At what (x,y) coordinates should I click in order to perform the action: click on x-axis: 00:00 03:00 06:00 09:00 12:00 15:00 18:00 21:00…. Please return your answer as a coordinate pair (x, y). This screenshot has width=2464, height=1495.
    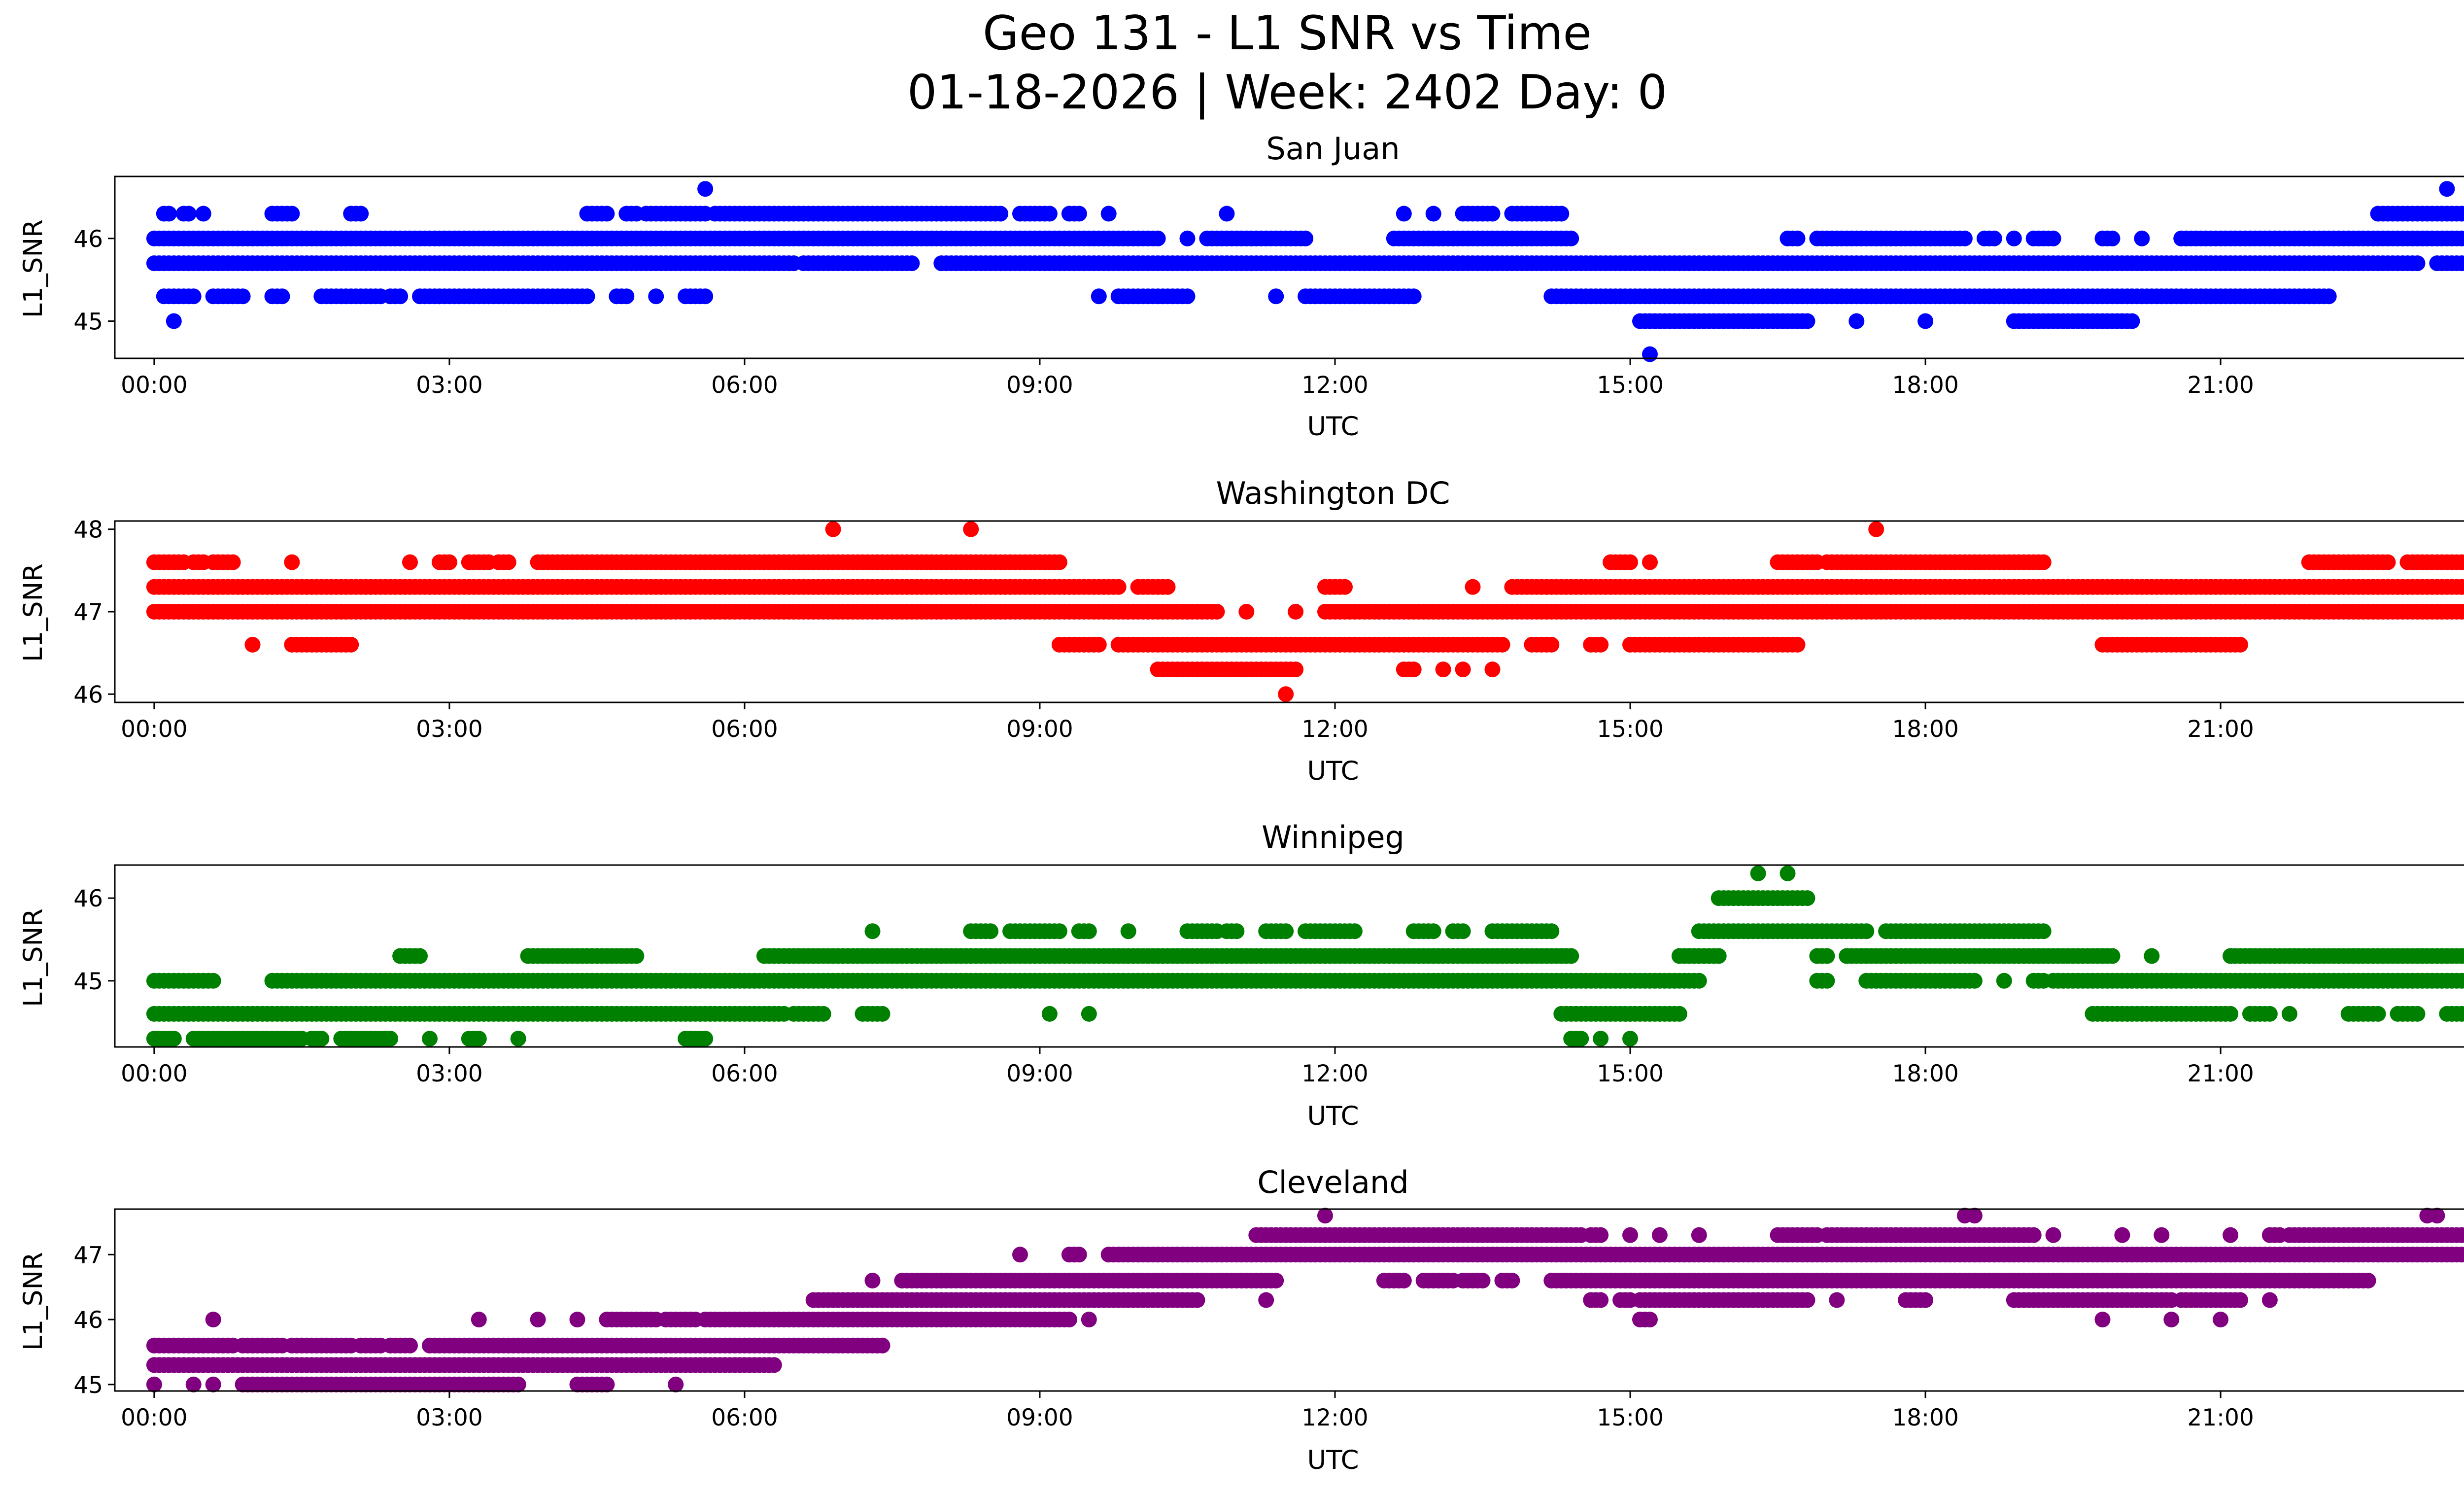
    Looking at the image, I should click on (1187, 378).